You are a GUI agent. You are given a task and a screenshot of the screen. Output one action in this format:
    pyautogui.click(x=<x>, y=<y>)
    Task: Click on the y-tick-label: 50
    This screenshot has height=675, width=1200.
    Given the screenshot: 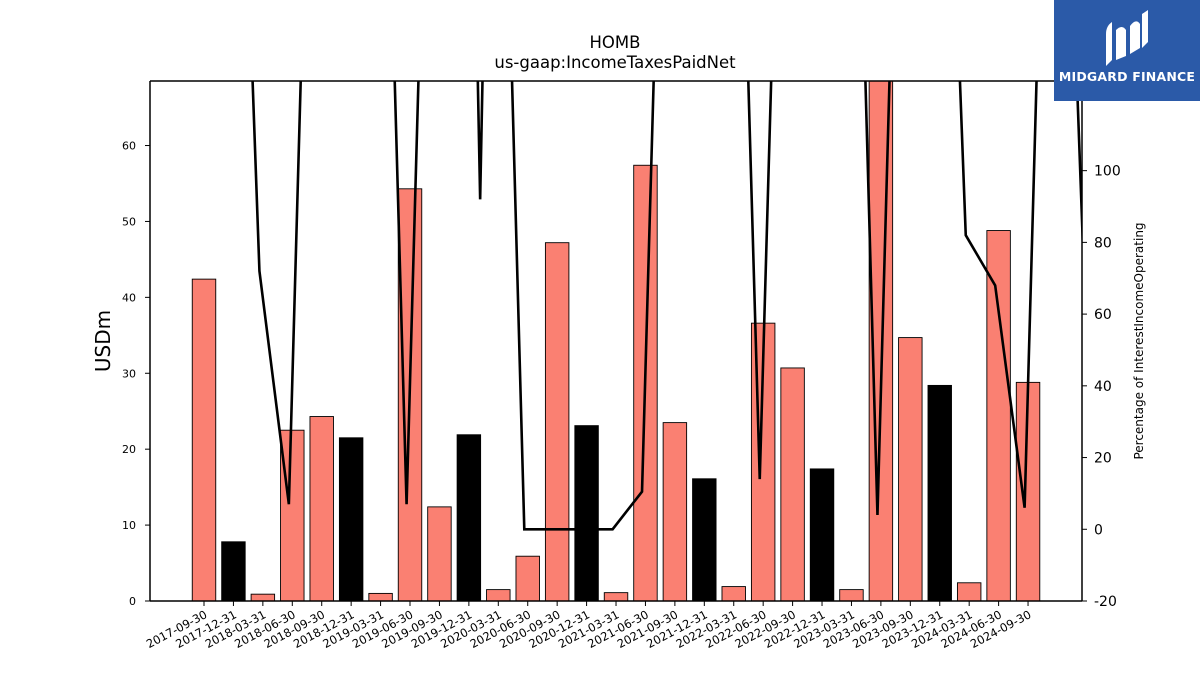 What is the action you would take?
    pyautogui.click(x=129, y=221)
    